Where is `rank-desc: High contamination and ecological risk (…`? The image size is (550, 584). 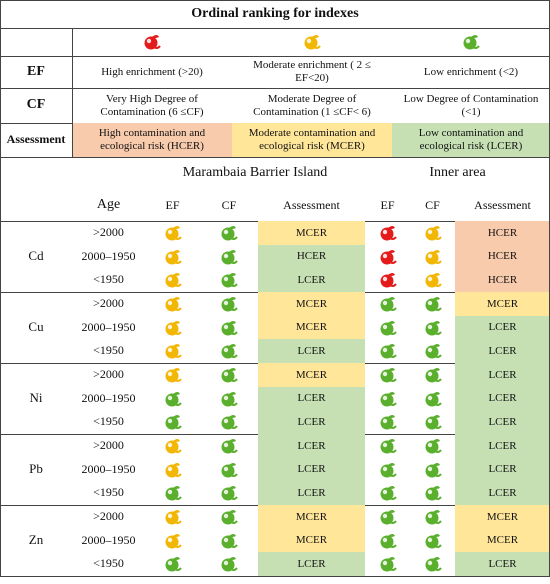
rank-desc: High contamination and ecological risk (… is located at coordinates (152, 140).